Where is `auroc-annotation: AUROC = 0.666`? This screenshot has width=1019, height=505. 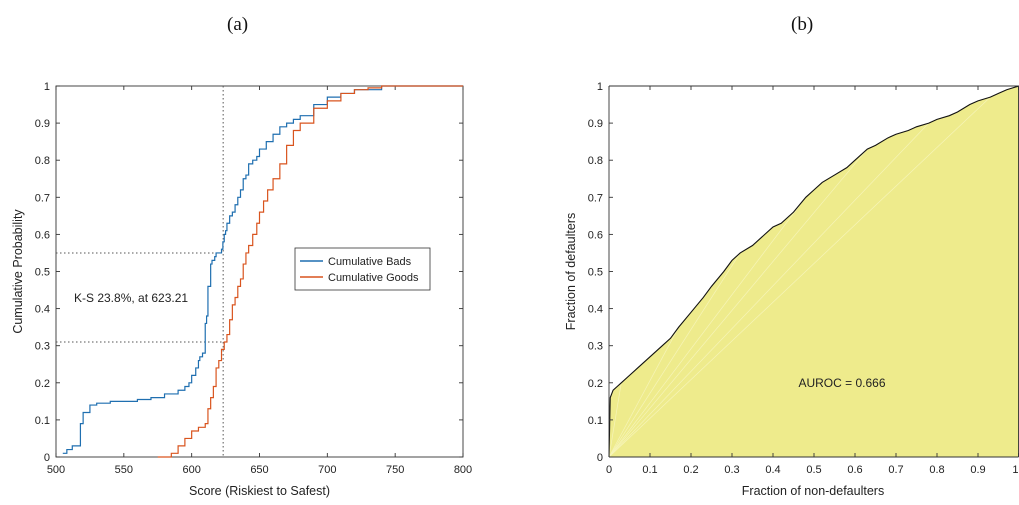
auroc-annotation: AUROC = 0.666 is located at coordinates (841, 383).